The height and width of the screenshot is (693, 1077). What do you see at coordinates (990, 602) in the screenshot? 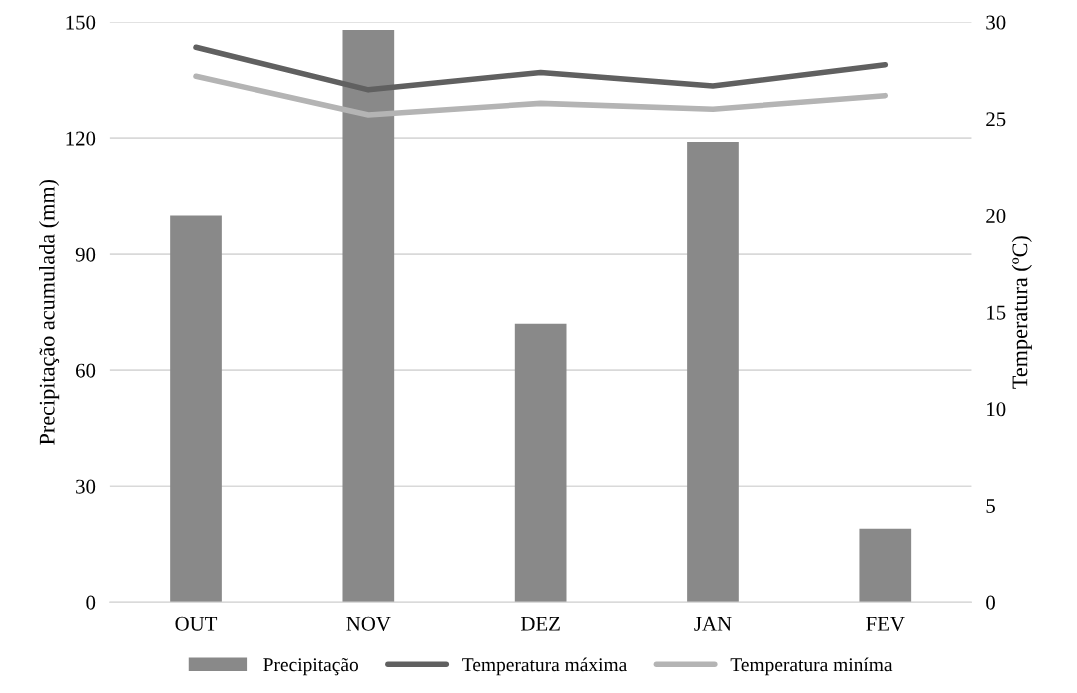
I see `y2-tick-label: 0` at bounding box center [990, 602].